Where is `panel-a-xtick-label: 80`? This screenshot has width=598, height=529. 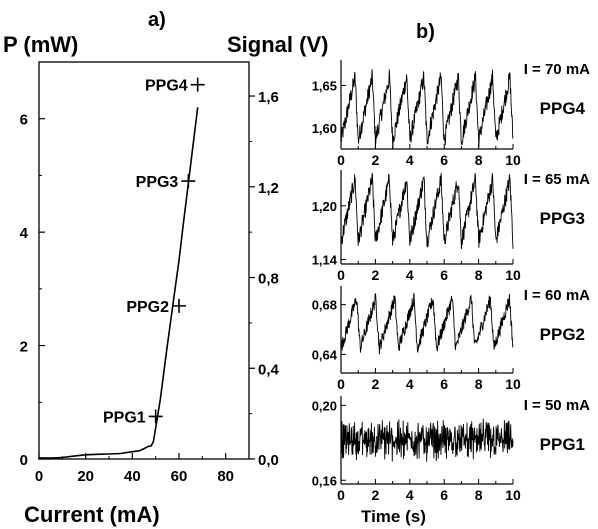
panel-a-xtick-label: 80 is located at coordinates (225, 476).